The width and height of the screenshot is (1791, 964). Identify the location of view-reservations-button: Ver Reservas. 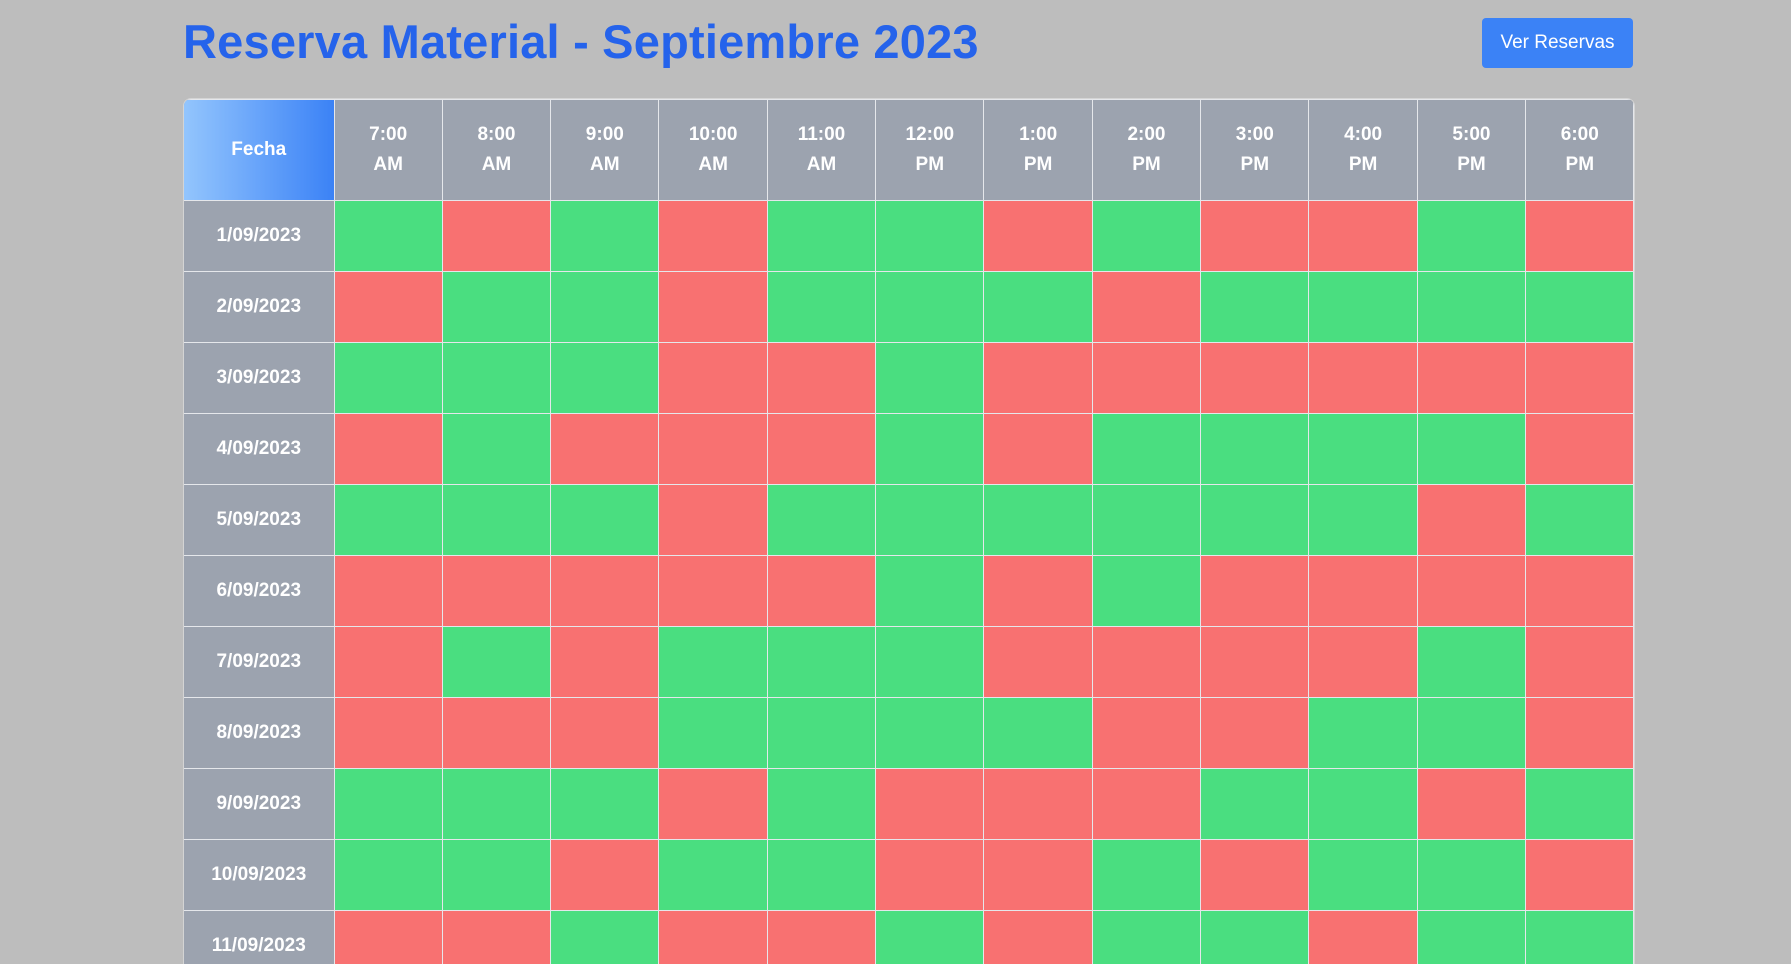
(1557, 43).